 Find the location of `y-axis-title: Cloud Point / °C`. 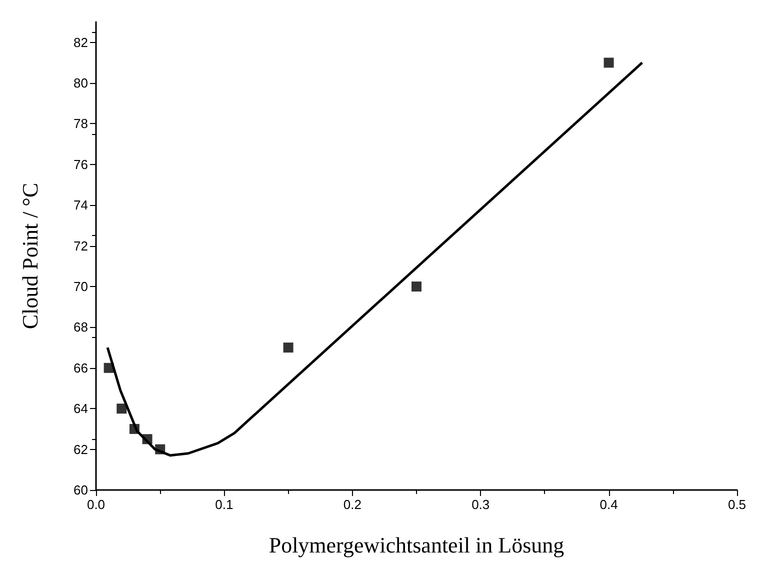

y-axis-title: Cloud Point / °C is located at coordinates (30, 256).